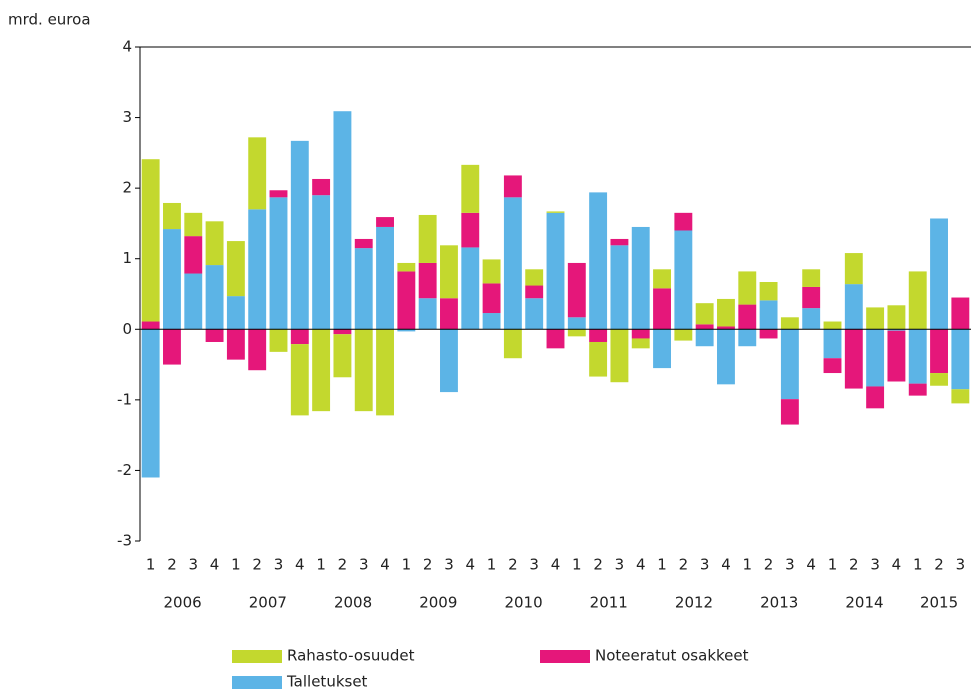  Describe the element at coordinates (438, 603) in the screenshot. I see `year-label: 2009` at that location.